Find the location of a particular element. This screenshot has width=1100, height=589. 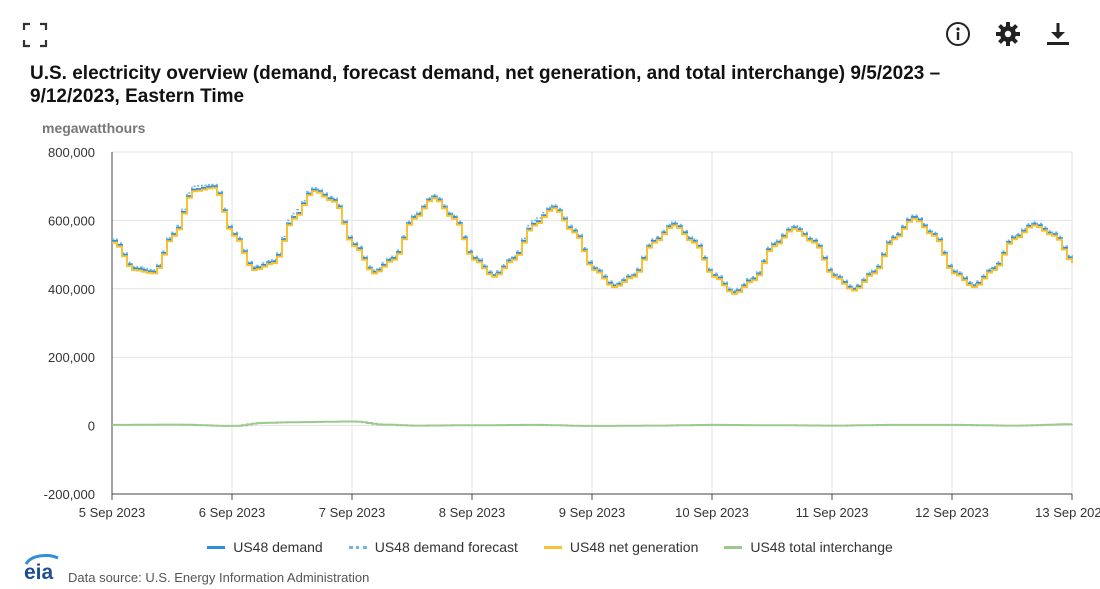

settings-button is located at coordinates (1008, 34).